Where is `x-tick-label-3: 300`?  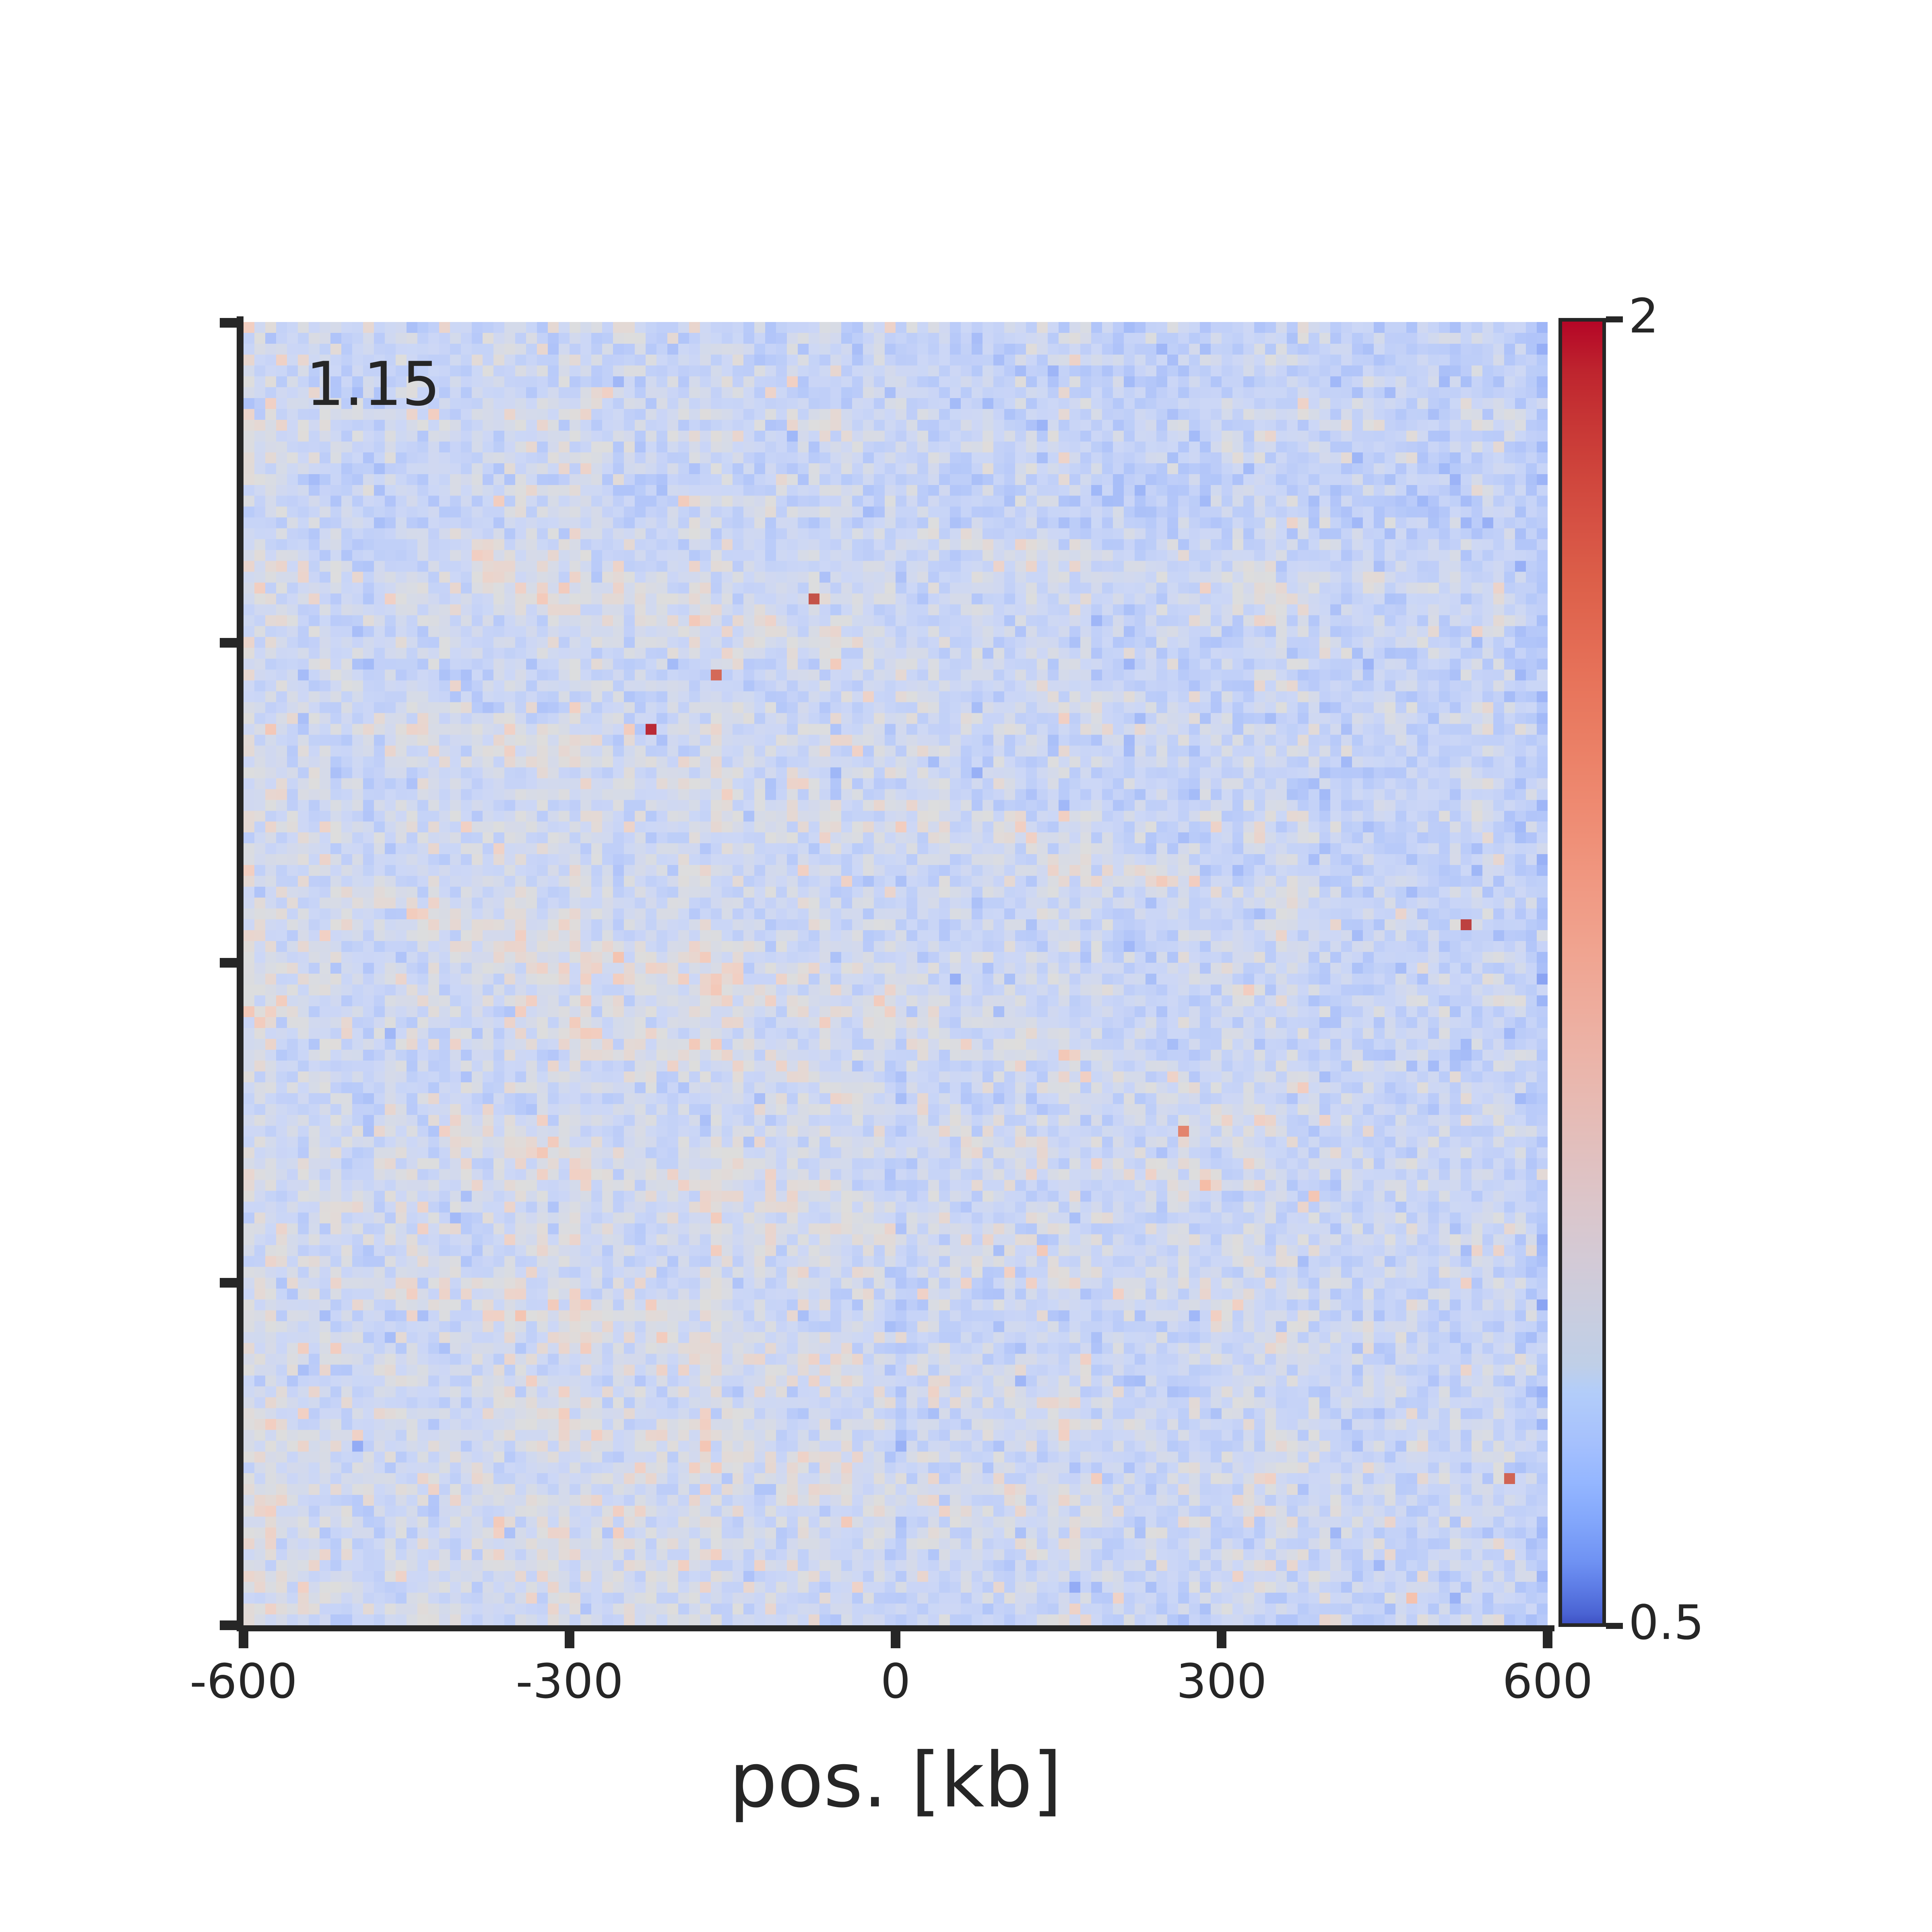 x-tick-label-3: 300 is located at coordinates (1221, 1681).